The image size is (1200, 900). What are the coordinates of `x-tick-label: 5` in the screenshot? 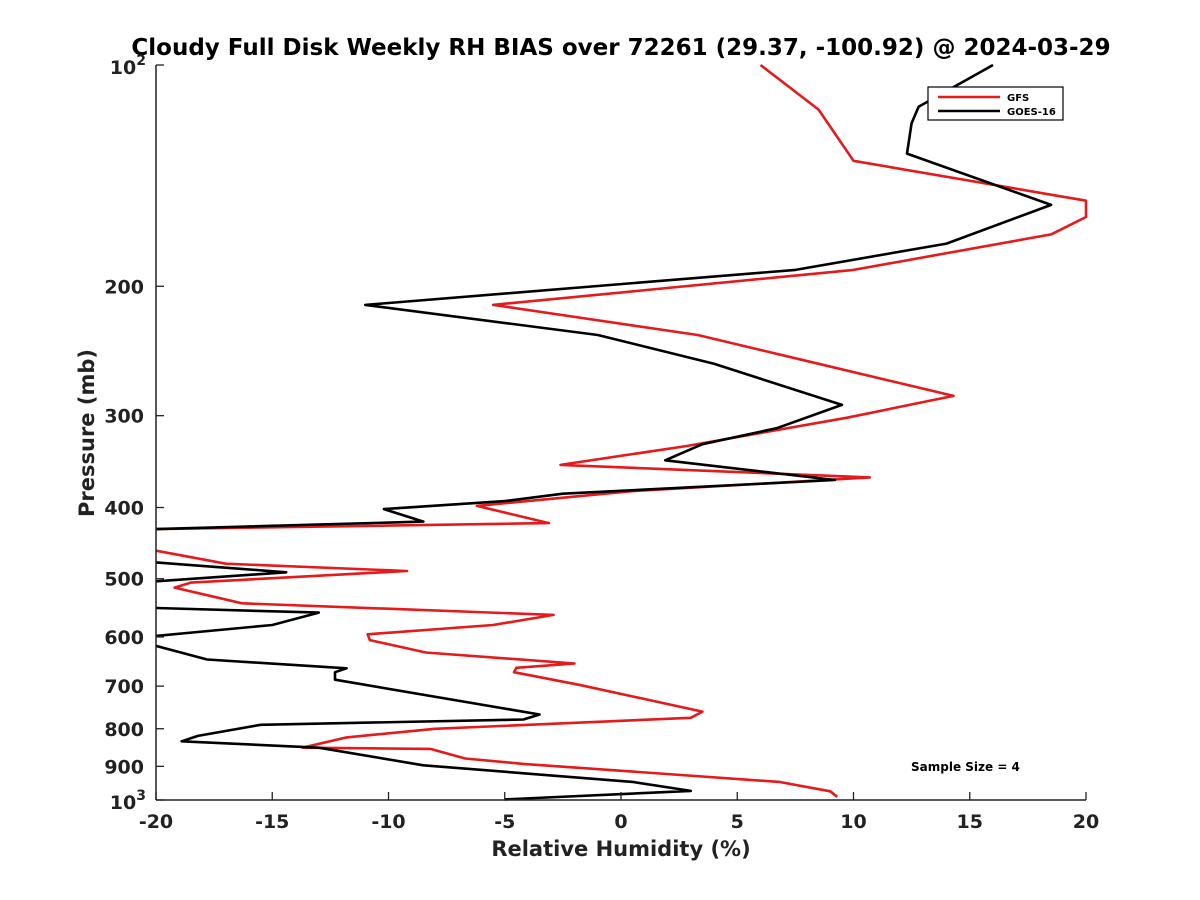 It's located at (737, 822).